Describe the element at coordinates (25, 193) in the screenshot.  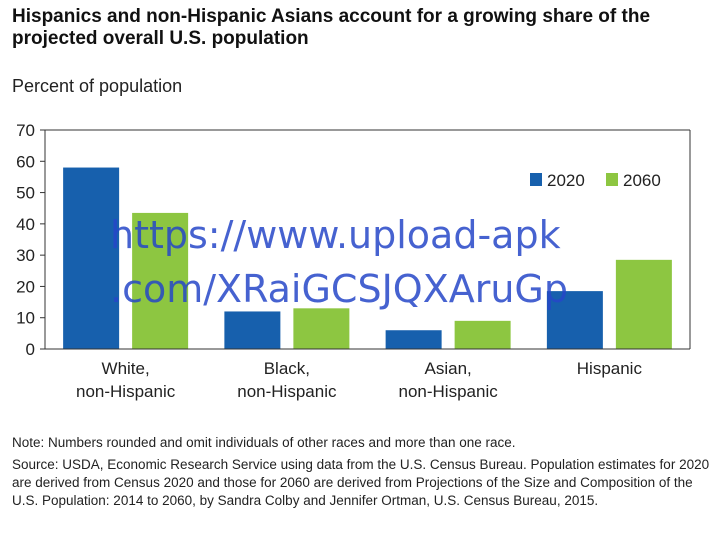
I see `y-tick-label: 50` at that location.